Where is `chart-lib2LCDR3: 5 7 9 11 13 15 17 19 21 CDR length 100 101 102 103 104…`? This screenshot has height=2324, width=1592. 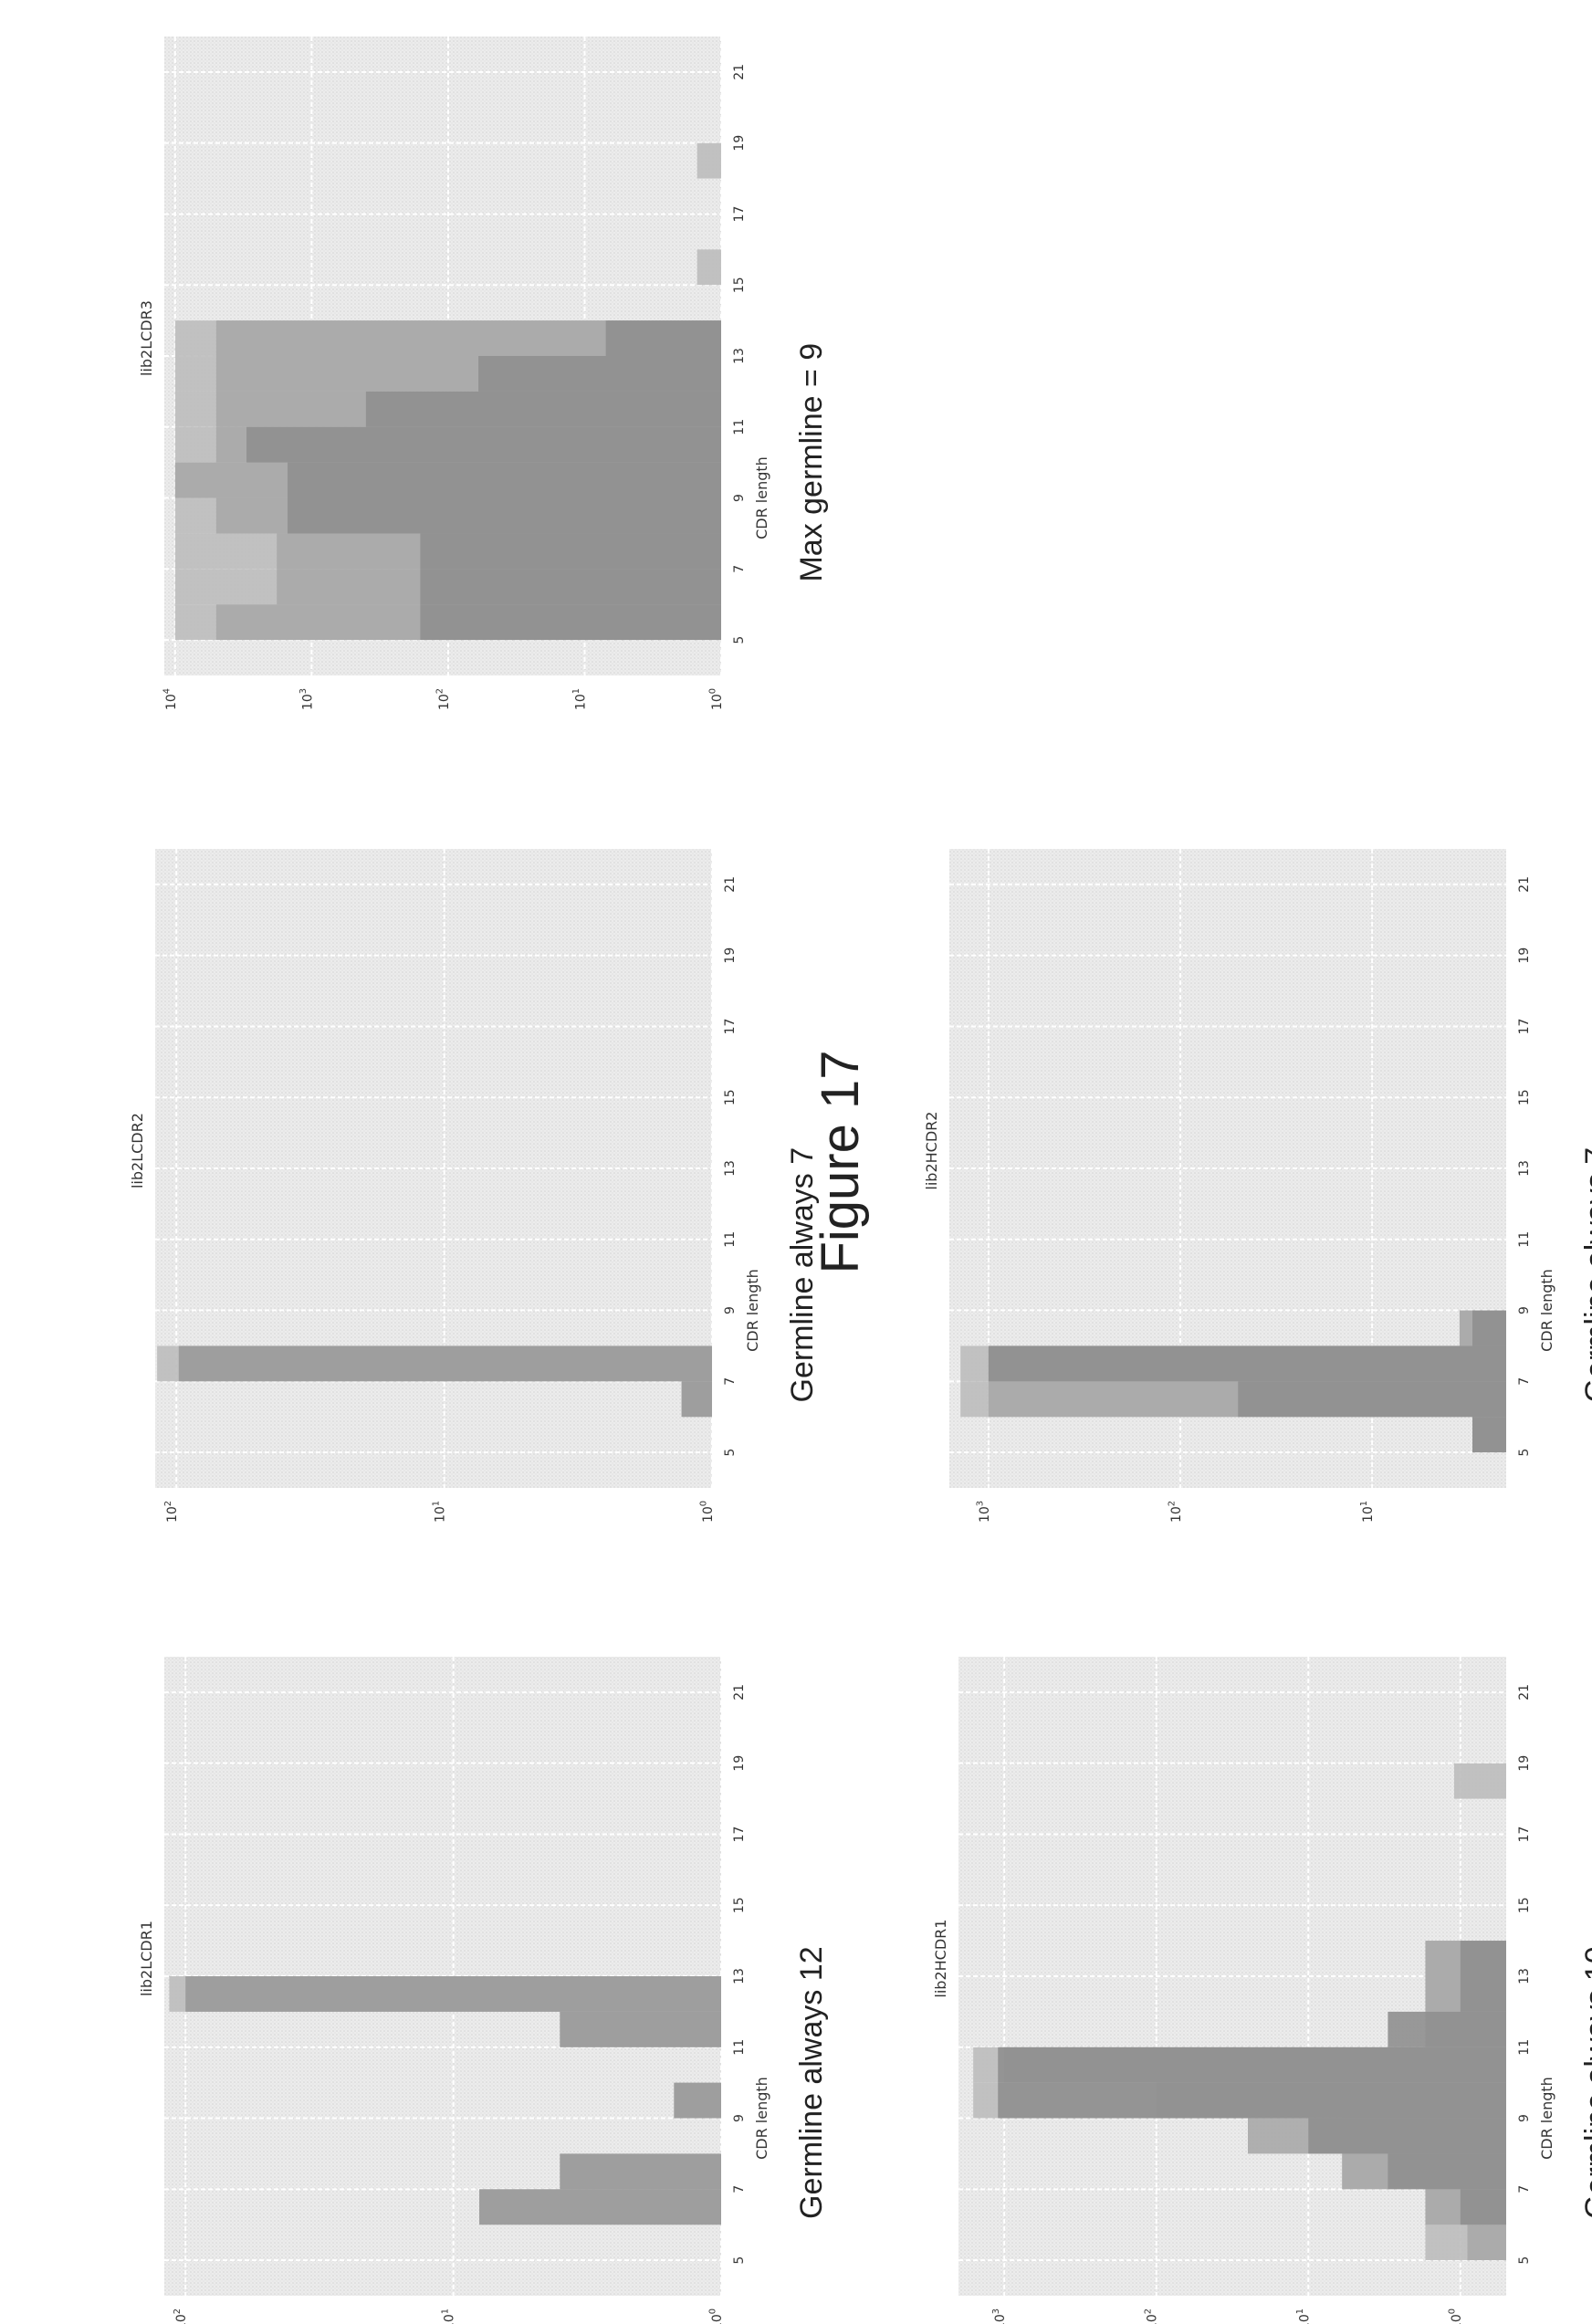
chart-lib2LCDR3: 5 7 9 11 13 15 17 19 21 CDR length 100 101 102 103 104… is located at coordinates (483, 374).